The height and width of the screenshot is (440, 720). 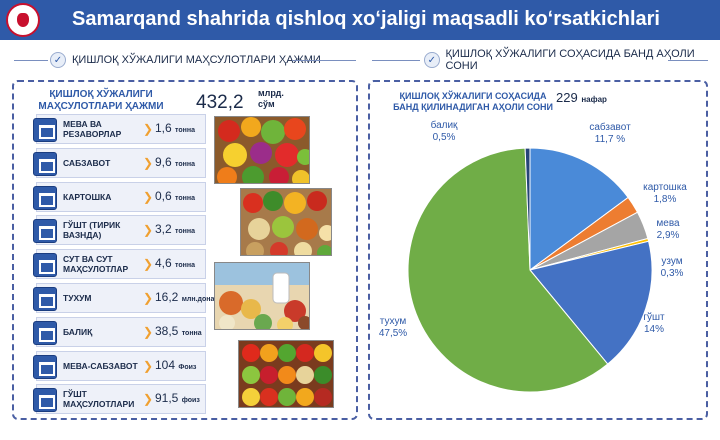 I want to click on product-value: 104 Фоиз, so click(x=175, y=365).